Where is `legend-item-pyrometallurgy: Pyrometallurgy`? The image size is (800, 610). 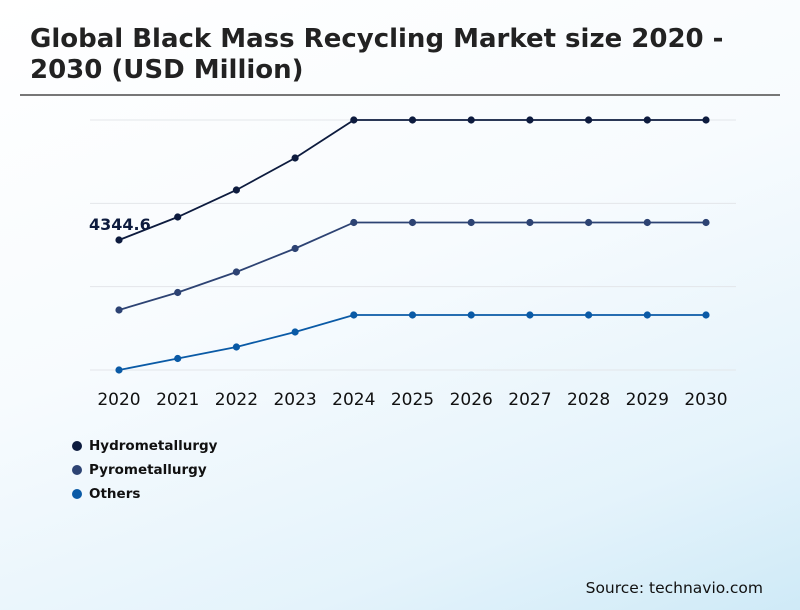 legend-item-pyrometallurgy: Pyrometallurgy is located at coordinates (144, 470).